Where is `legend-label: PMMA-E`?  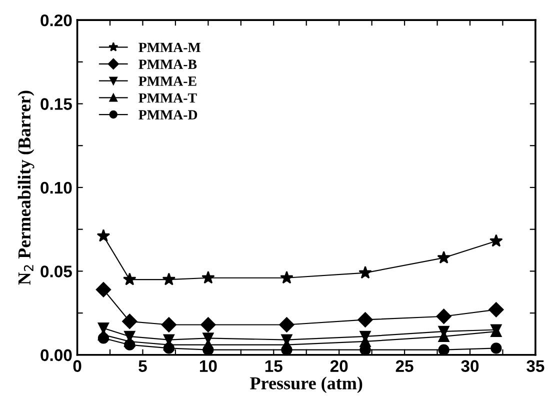 legend-label: PMMA-E is located at coordinates (167, 81).